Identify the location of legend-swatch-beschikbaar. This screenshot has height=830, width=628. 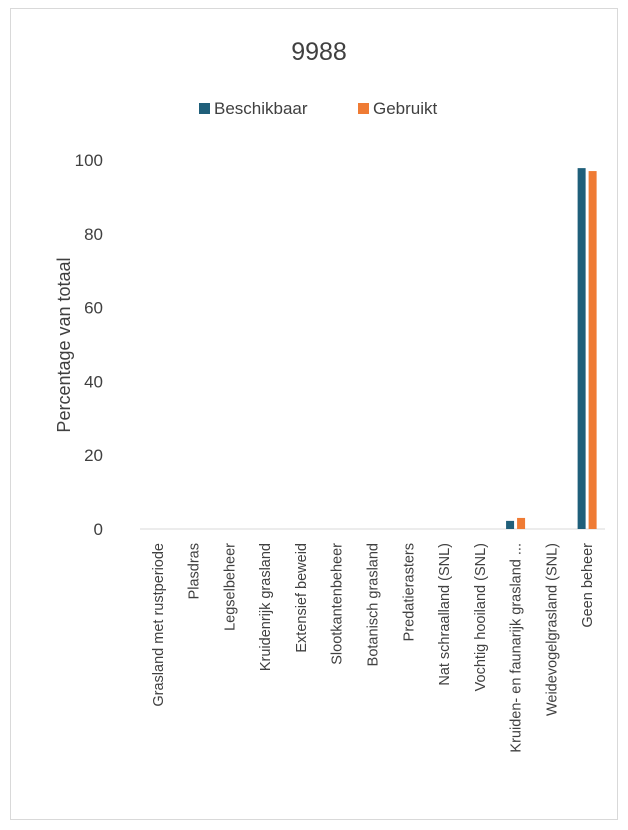
(204, 108).